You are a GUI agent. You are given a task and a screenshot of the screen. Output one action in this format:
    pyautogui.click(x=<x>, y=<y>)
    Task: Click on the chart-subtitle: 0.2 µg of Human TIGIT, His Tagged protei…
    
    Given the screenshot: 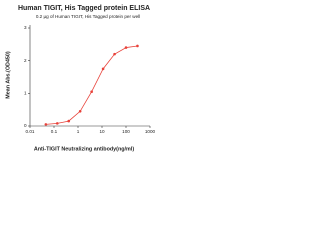 What is the action you would take?
    pyautogui.click(x=88, y=16)
    